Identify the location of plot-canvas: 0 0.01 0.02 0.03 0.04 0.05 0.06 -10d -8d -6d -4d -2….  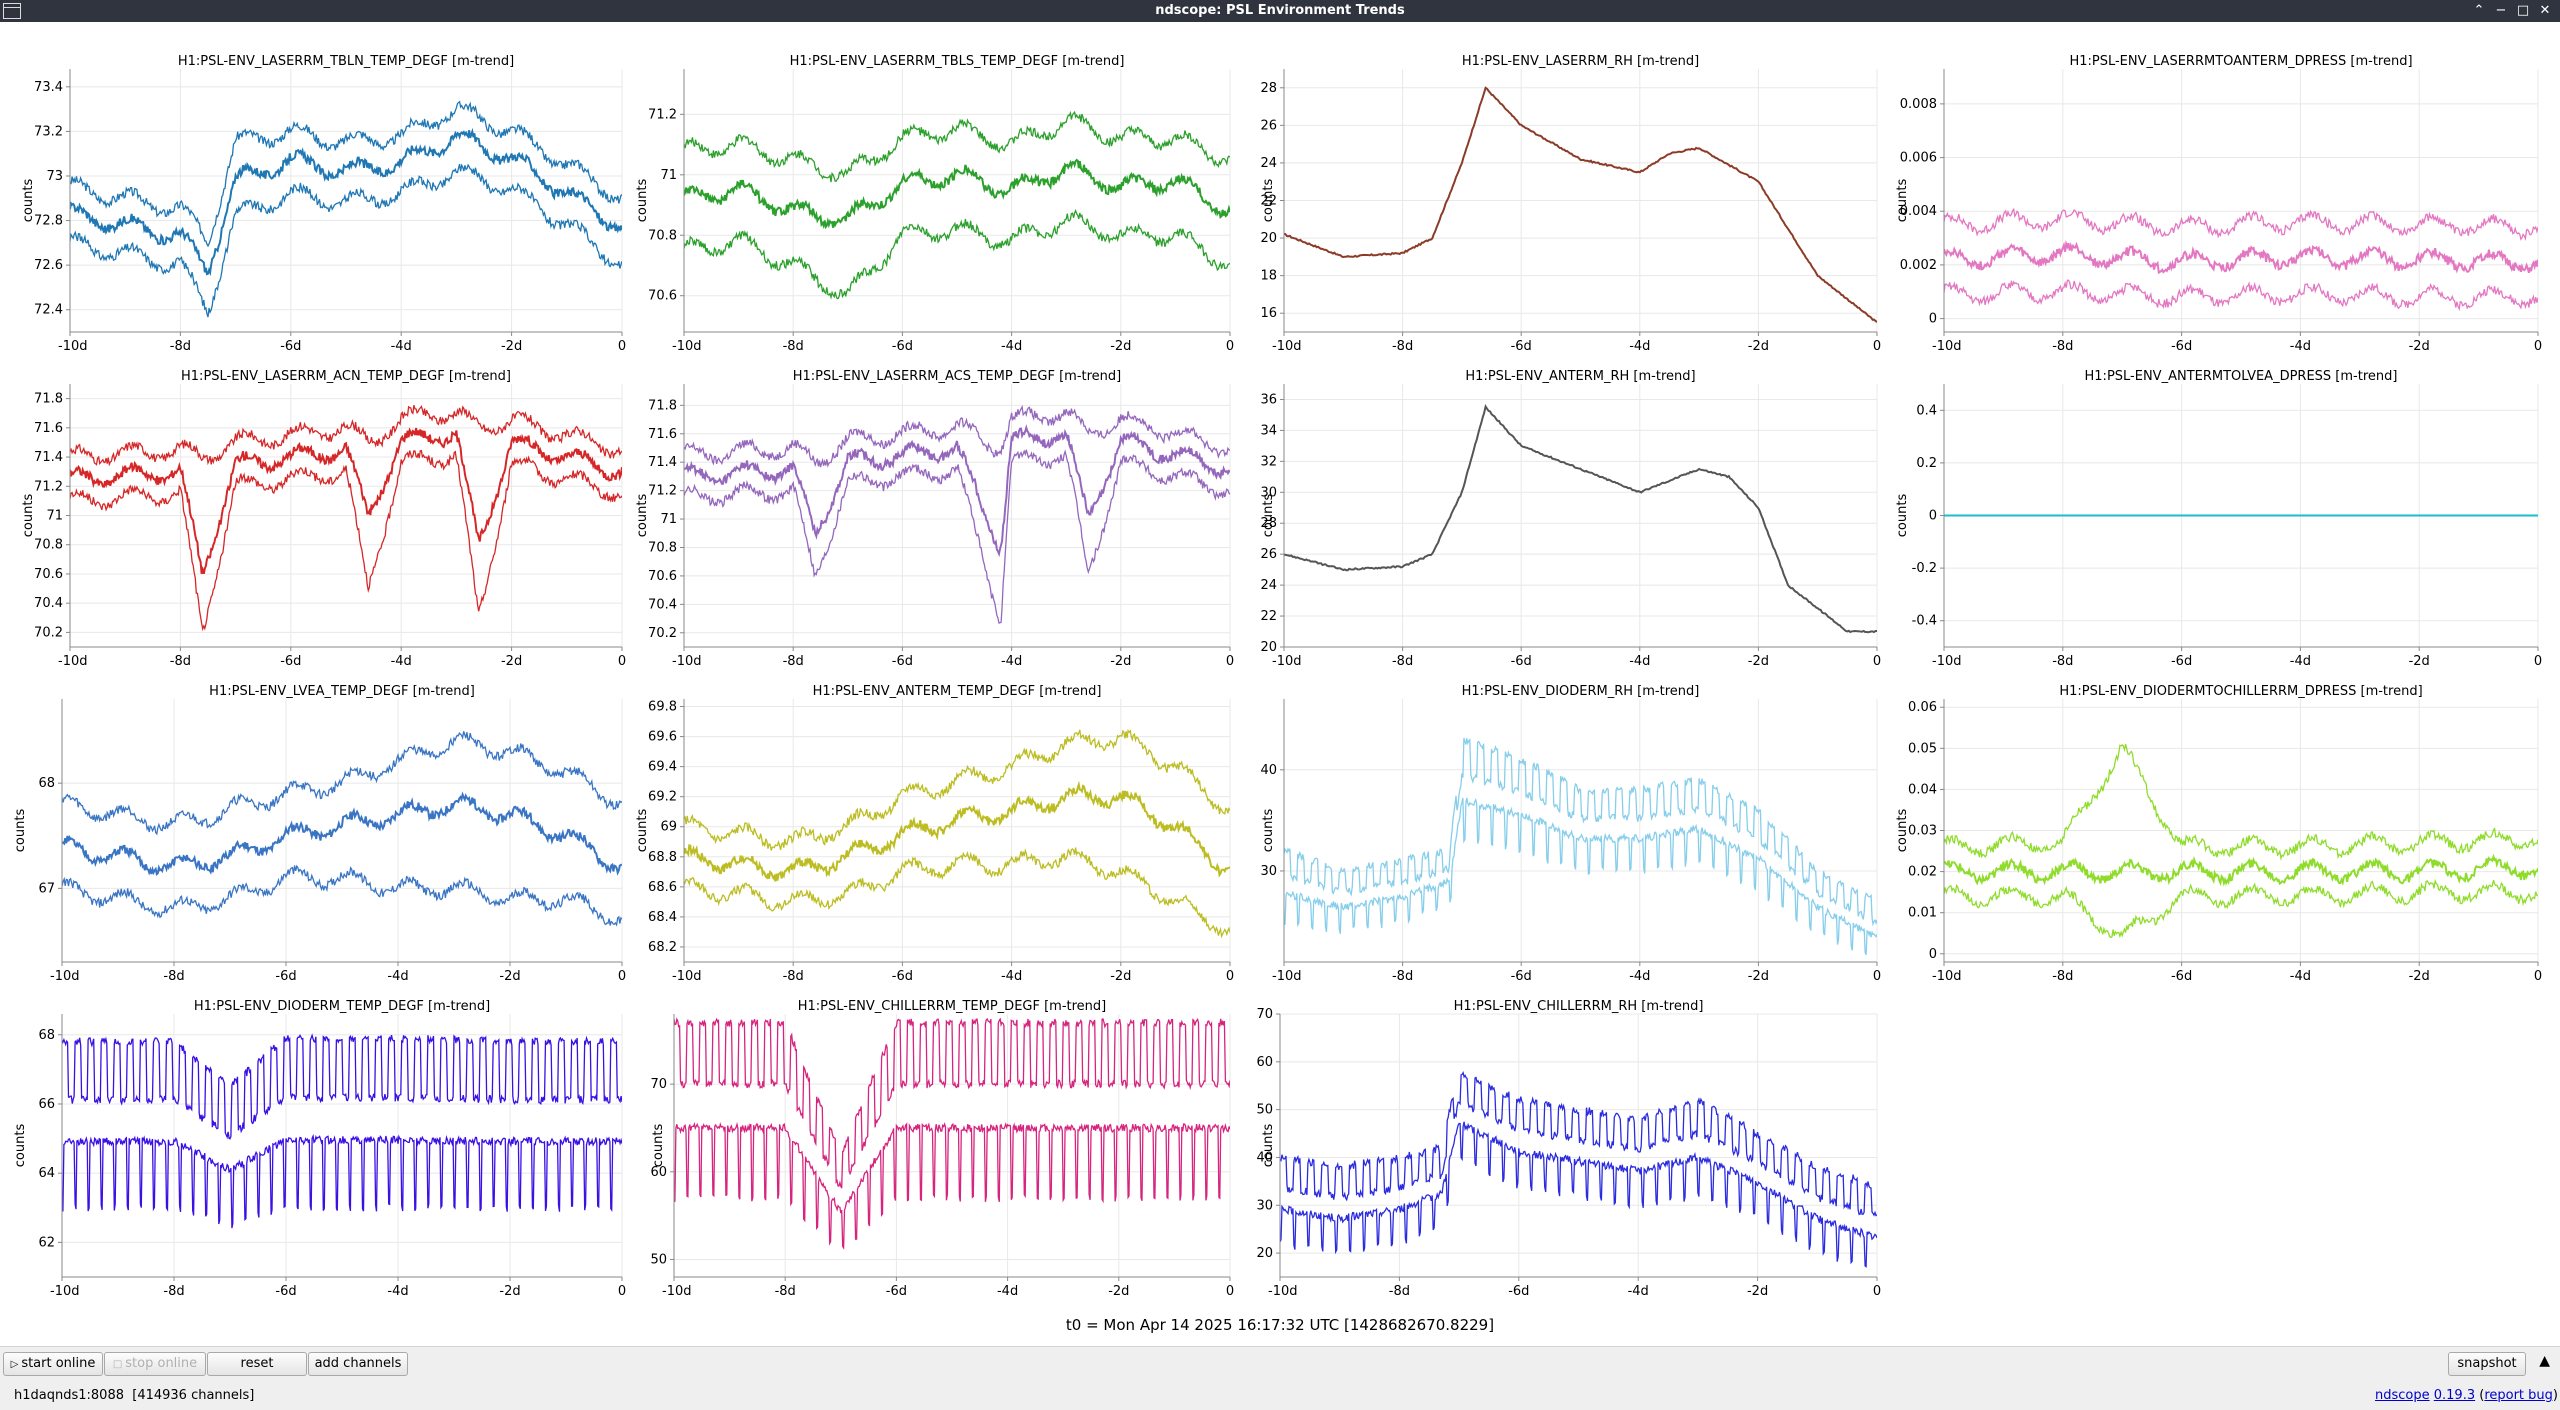
(2220, 837).